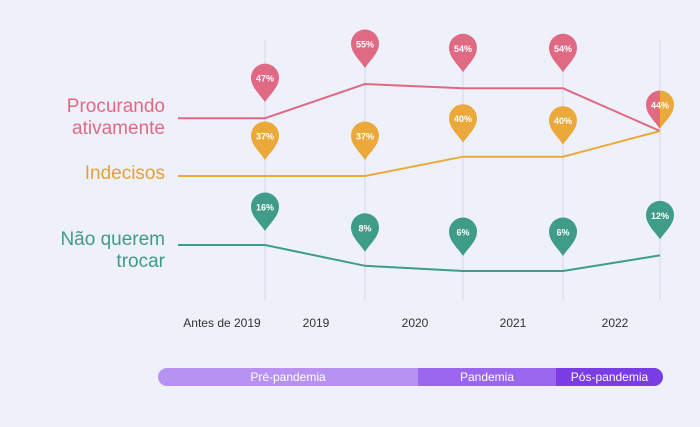 This screenshot has width=700, height=427. I want to click on marker: 55%, so click(365, 48).